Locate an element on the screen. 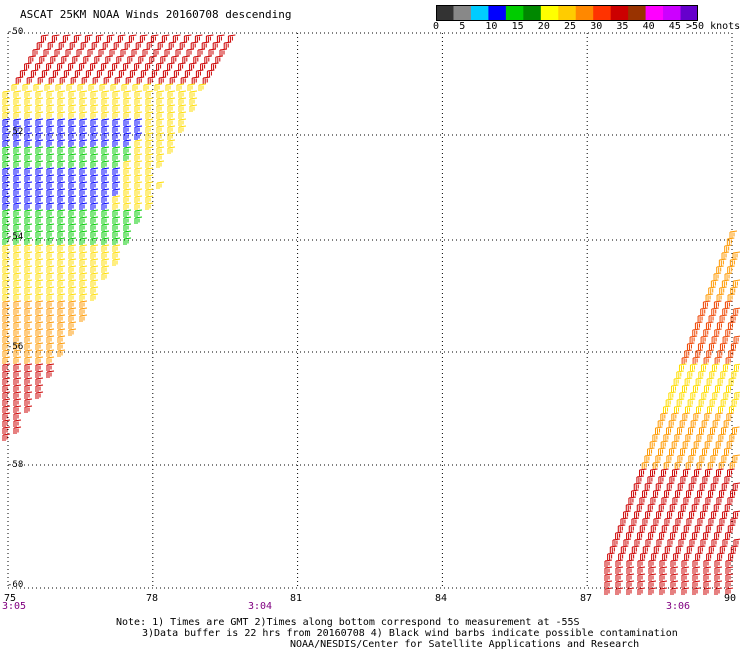 The width and height of the screenshot is (740, 650). lon-label: 78 is located at coordinates (152, 598).